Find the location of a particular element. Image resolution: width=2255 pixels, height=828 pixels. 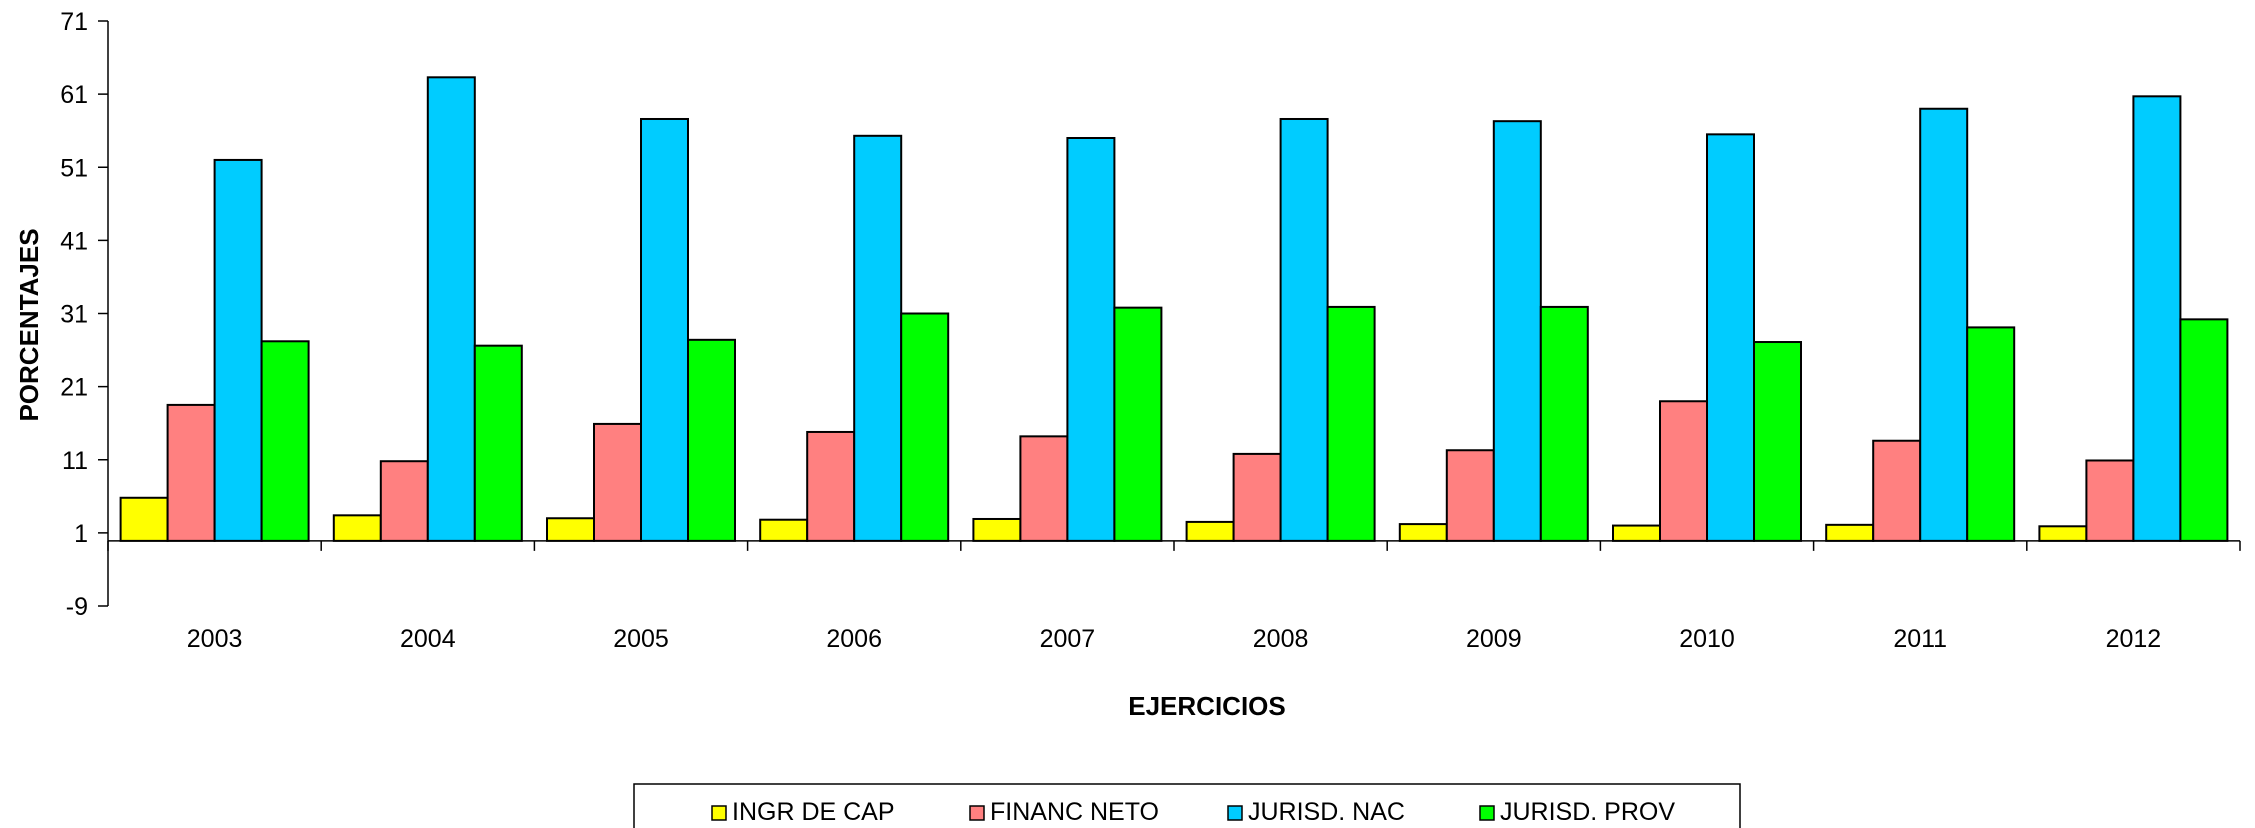

bar-jurisd-nac-2011 is located at coordinates (1944, 324).